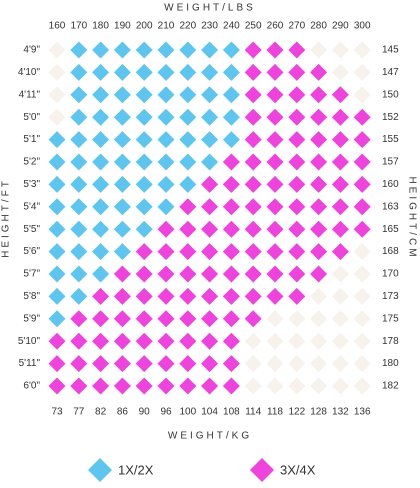  I want to click on kg-label: 118, so click(275, 412).